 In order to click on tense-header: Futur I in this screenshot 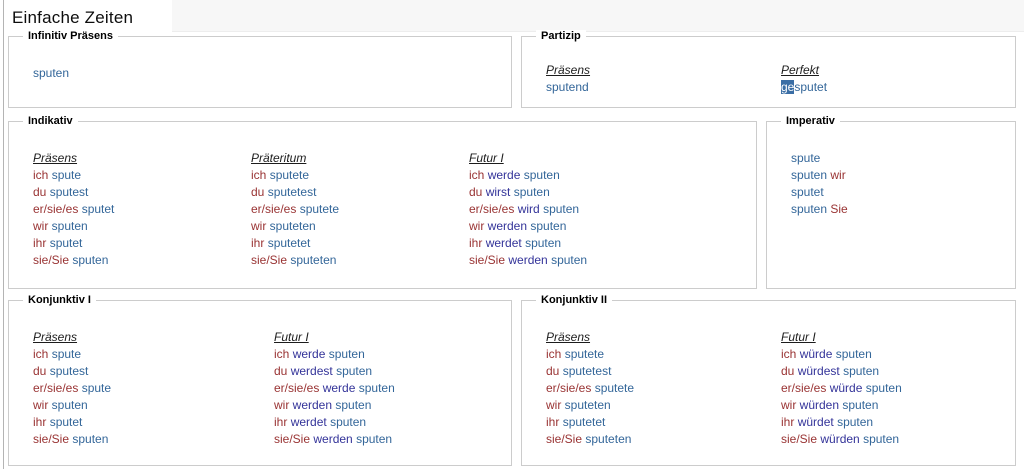, I will do `click(291, 337)`.